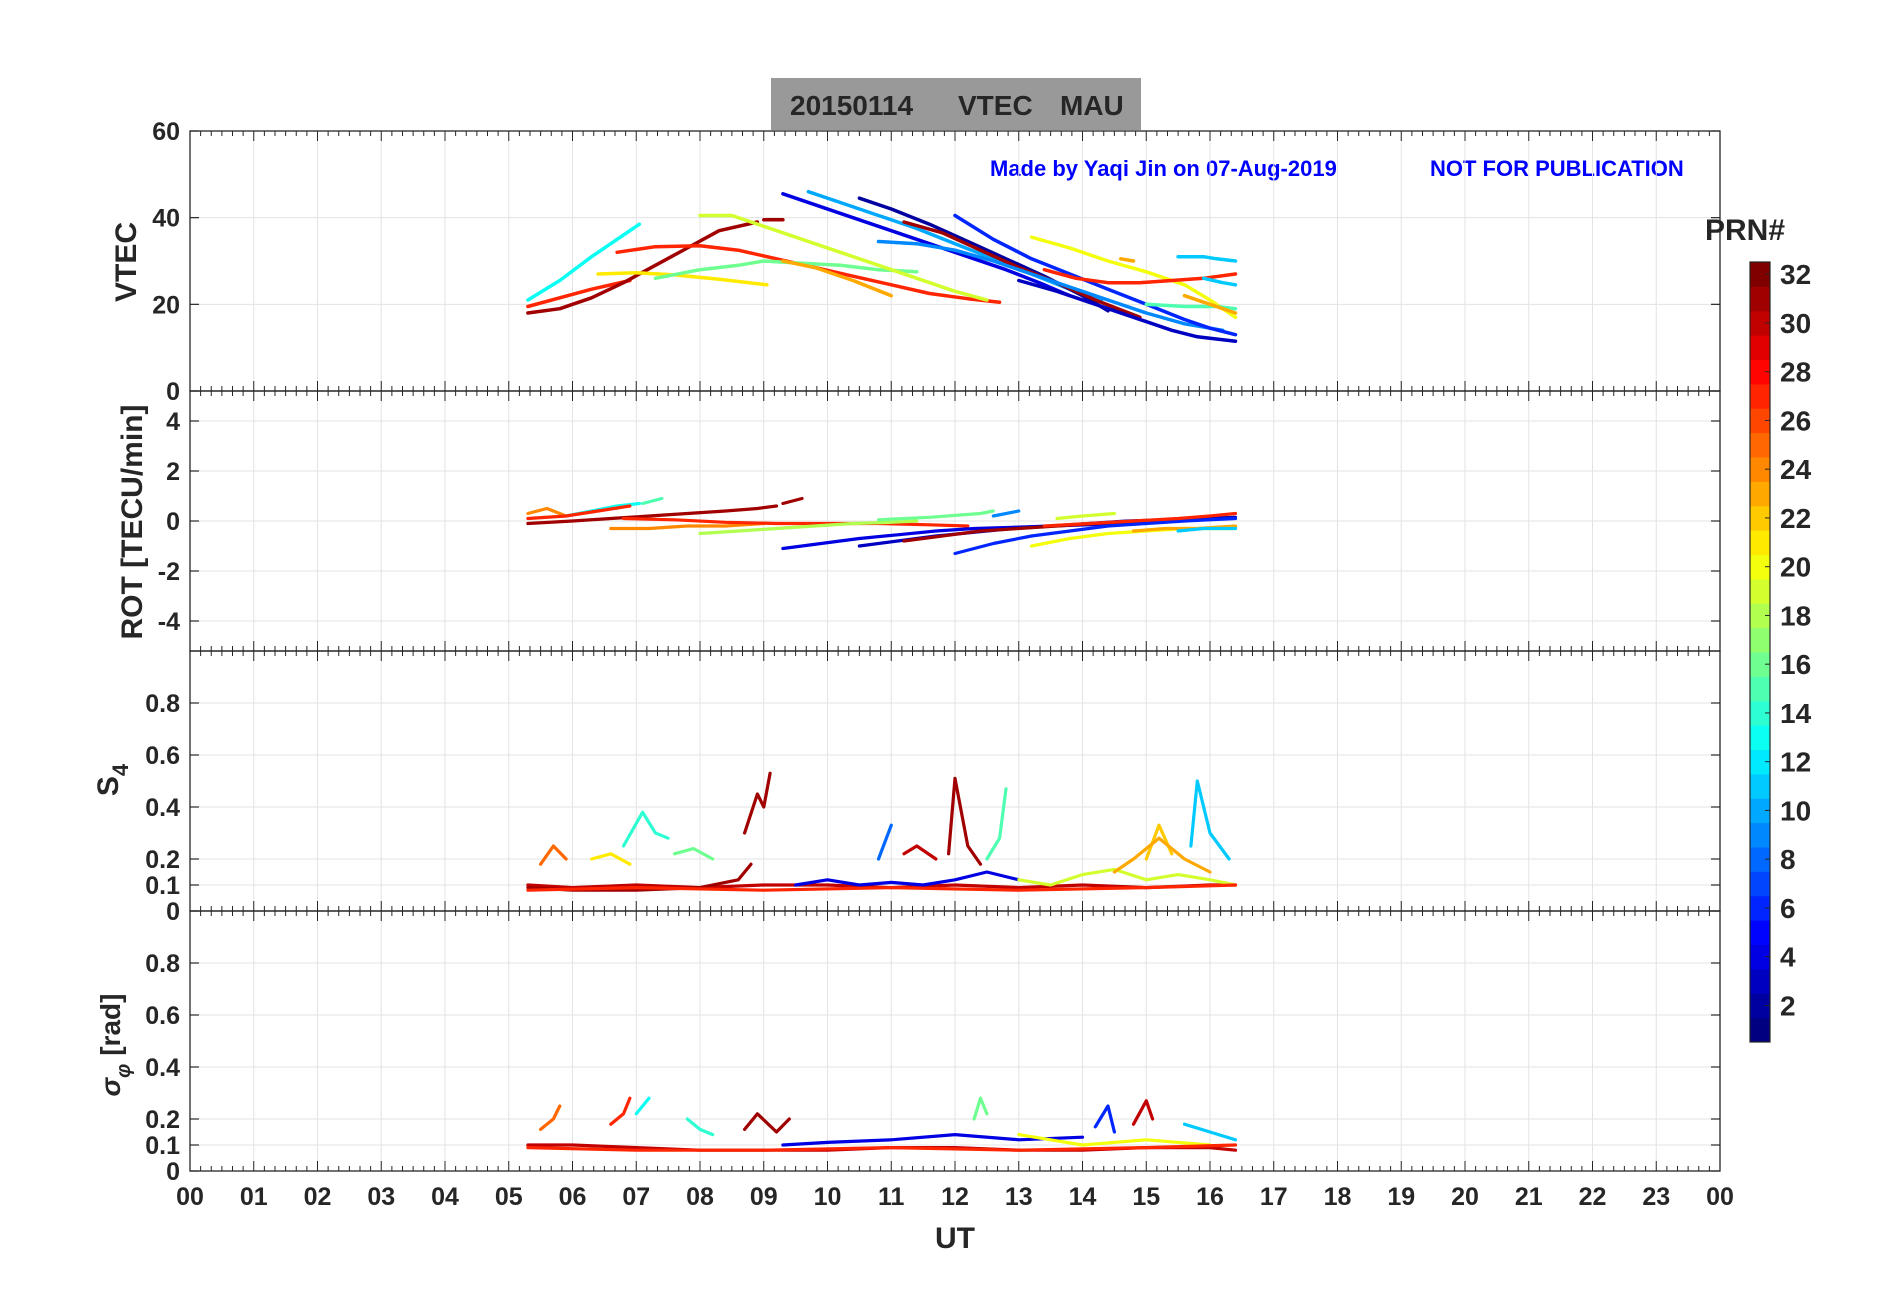 The image size is (1902, 1292). What do you see at coordinates (166, 305) in the screenshot?
I see `ytick-label-vtec: 20` at bounding box center [166, 305].